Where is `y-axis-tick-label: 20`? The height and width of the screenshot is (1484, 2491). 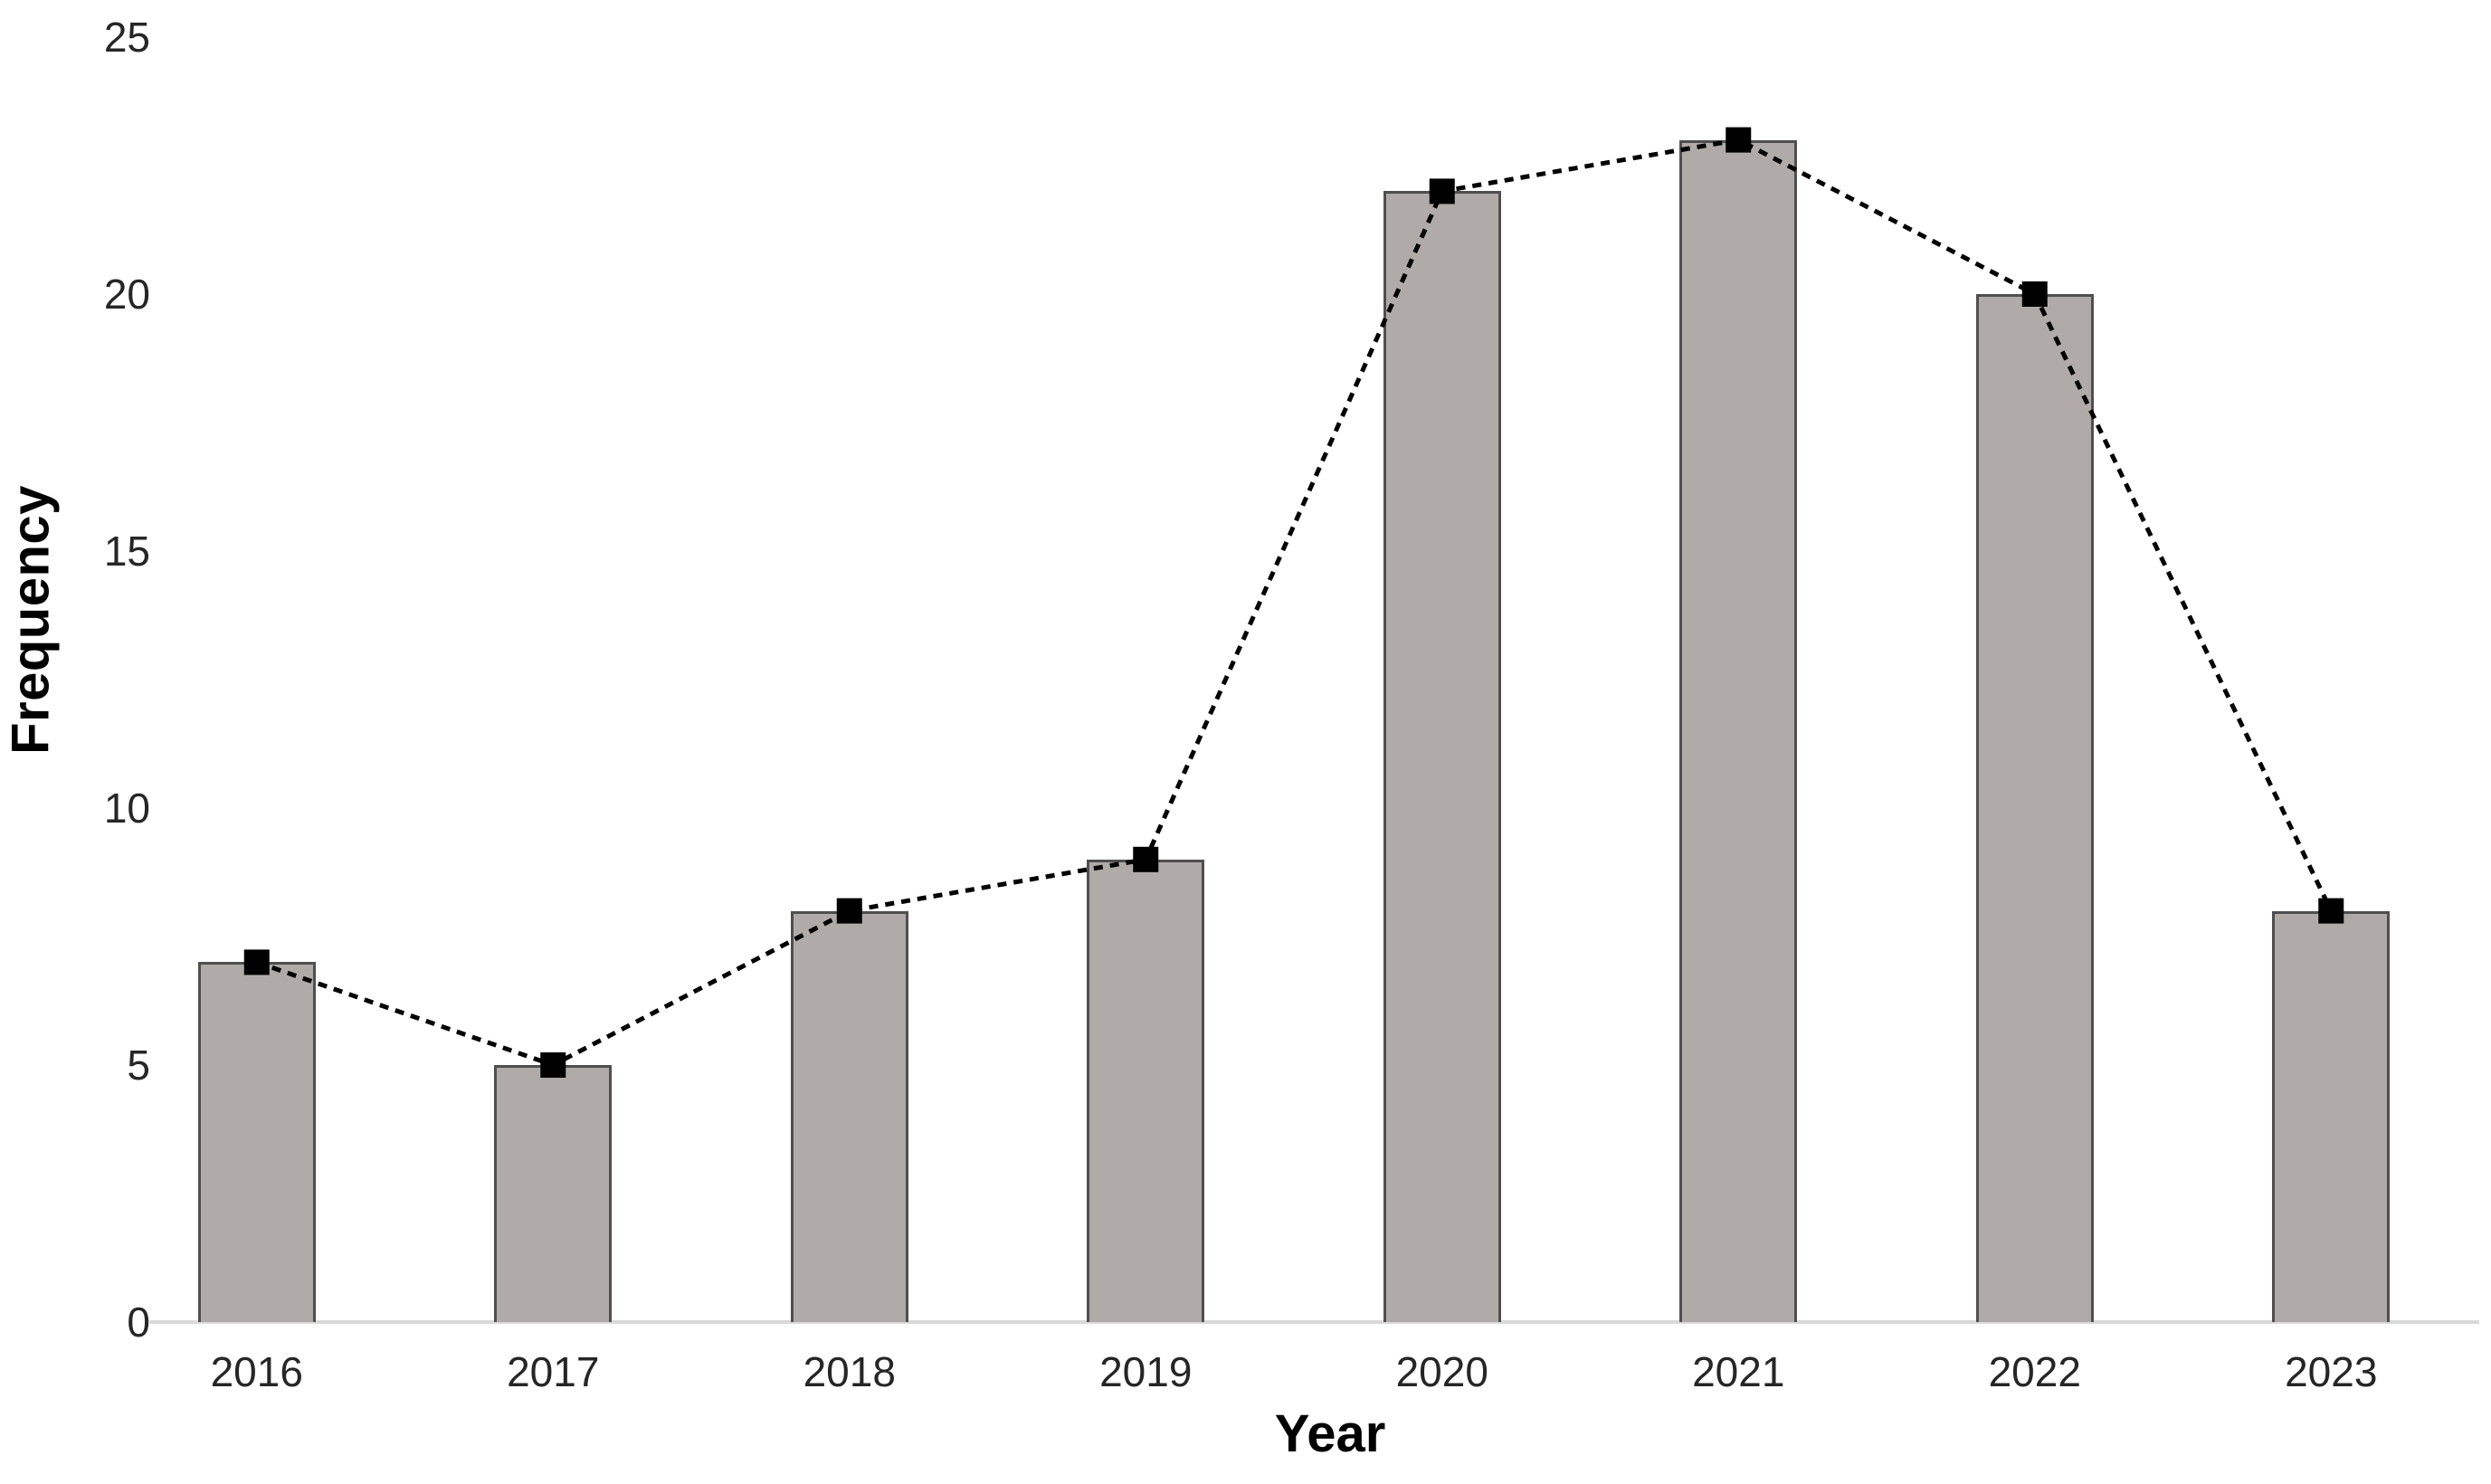
y-axis-tick-label: 20 is located at coordinates (127, 294).